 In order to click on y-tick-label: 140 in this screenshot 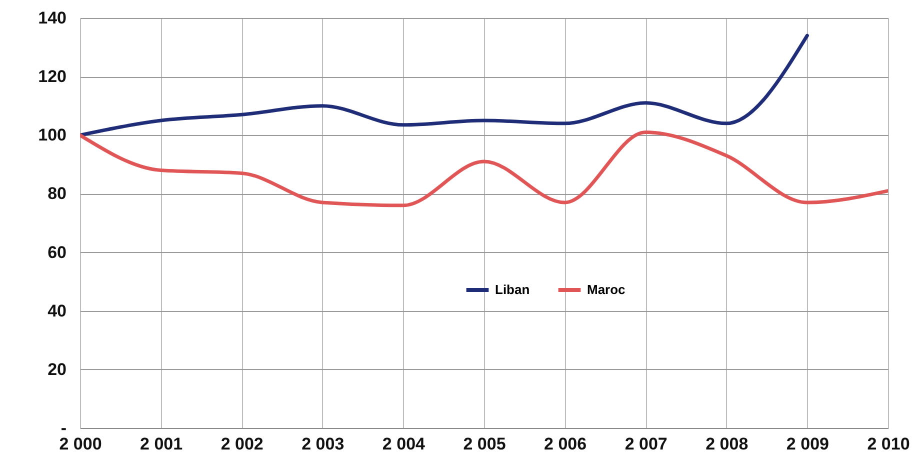, I will do `click(52, 18)`.